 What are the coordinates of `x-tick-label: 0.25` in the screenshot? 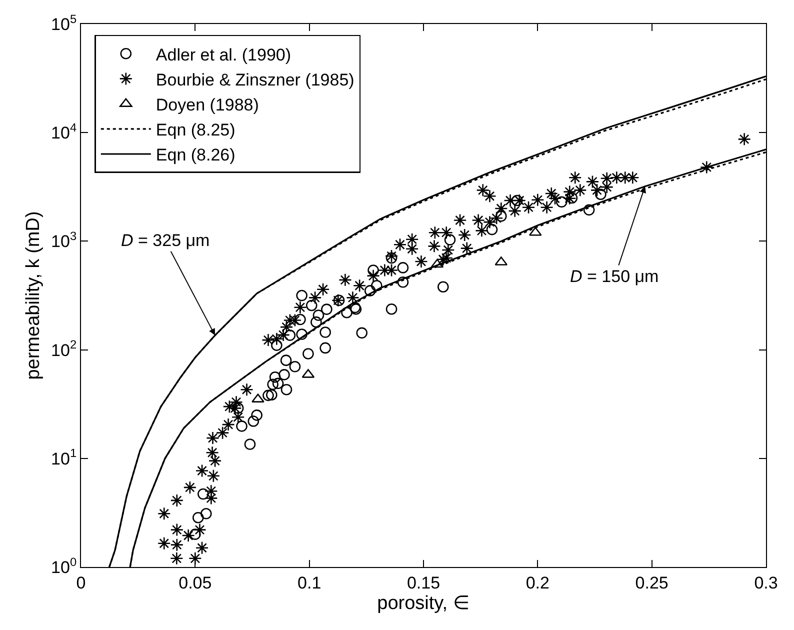 It's located at (651, 582).